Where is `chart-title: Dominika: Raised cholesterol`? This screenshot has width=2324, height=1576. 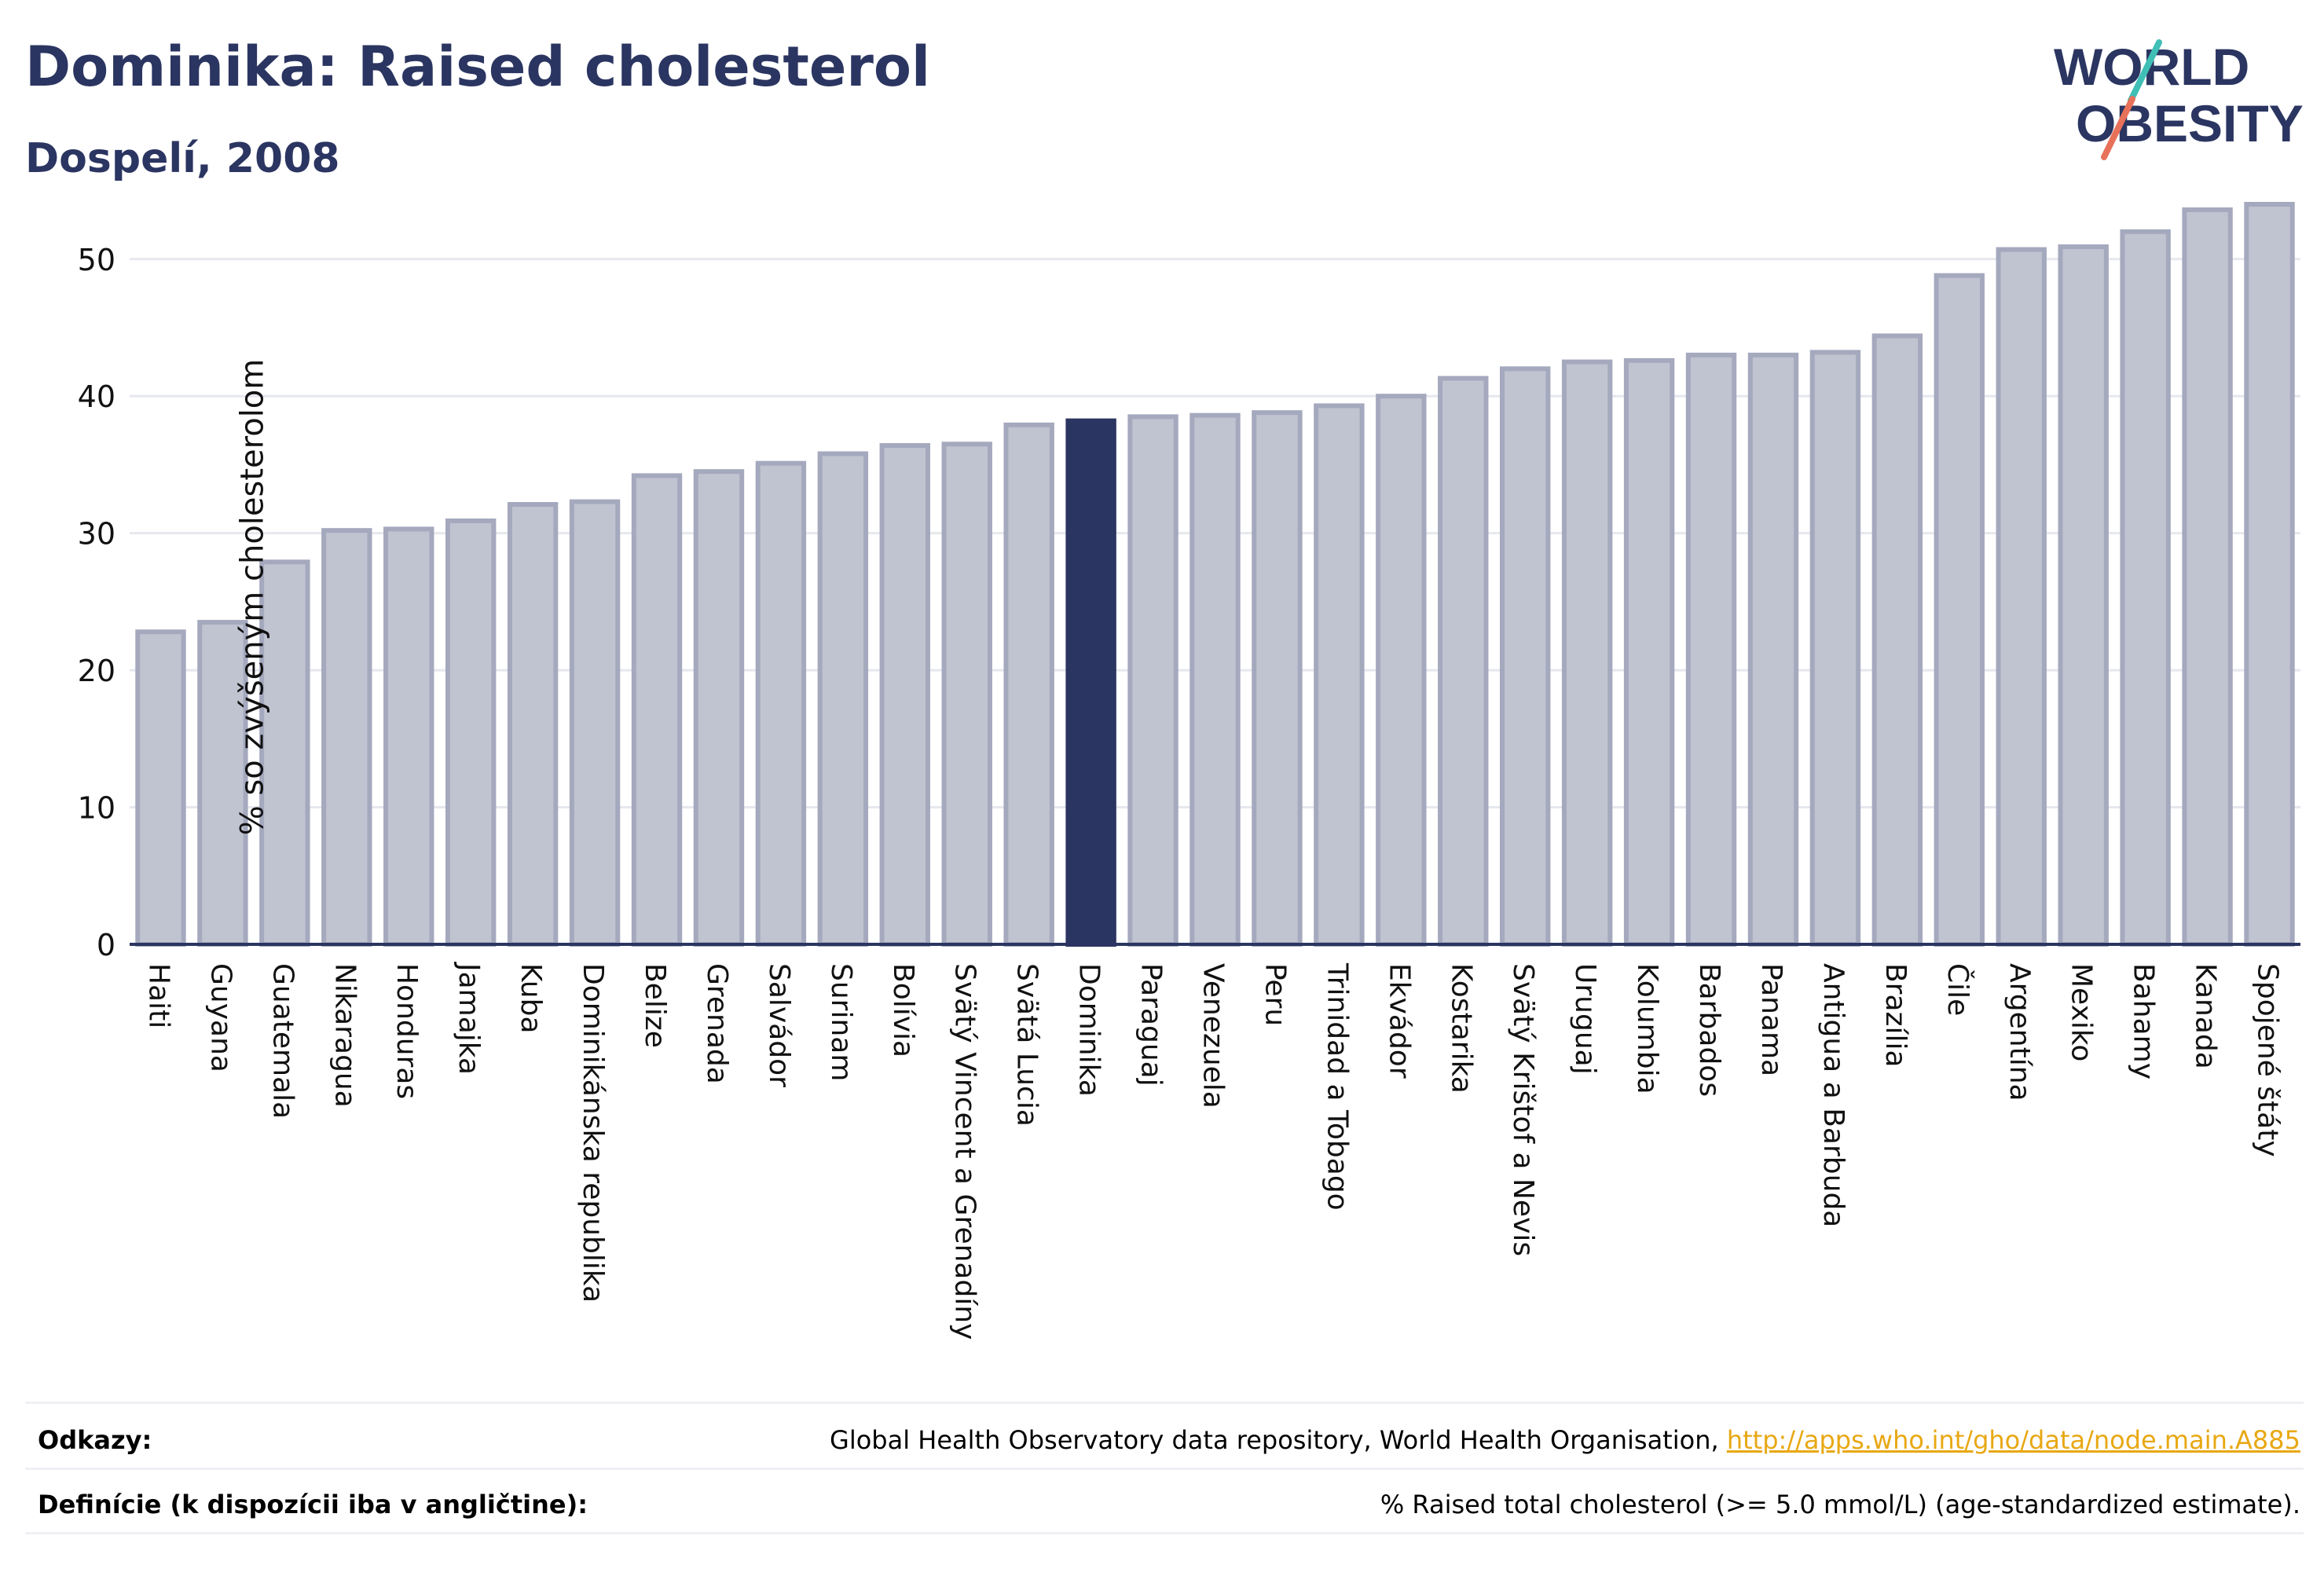
chart-title: Dominika: Raised cholesterol is located at coordinates (477, 67).